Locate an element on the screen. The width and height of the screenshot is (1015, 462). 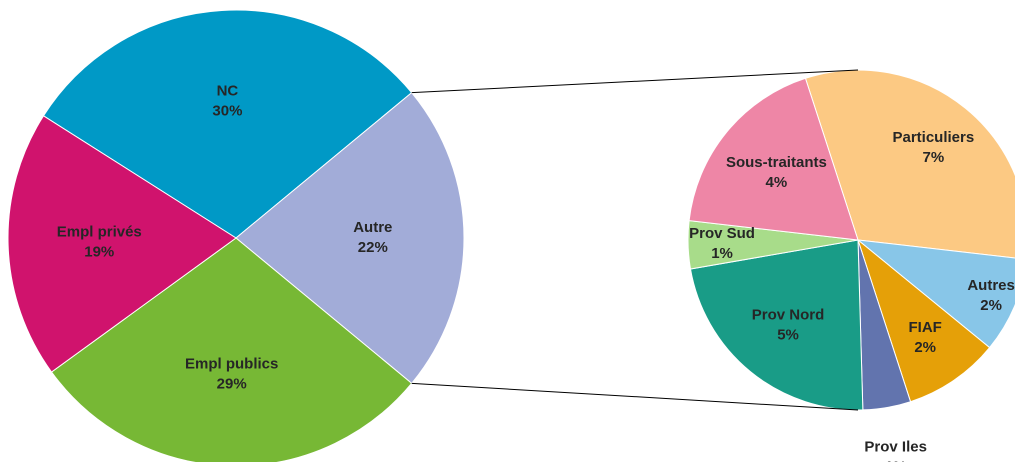
slice-label: Autre is located at coordinates (372, 227).